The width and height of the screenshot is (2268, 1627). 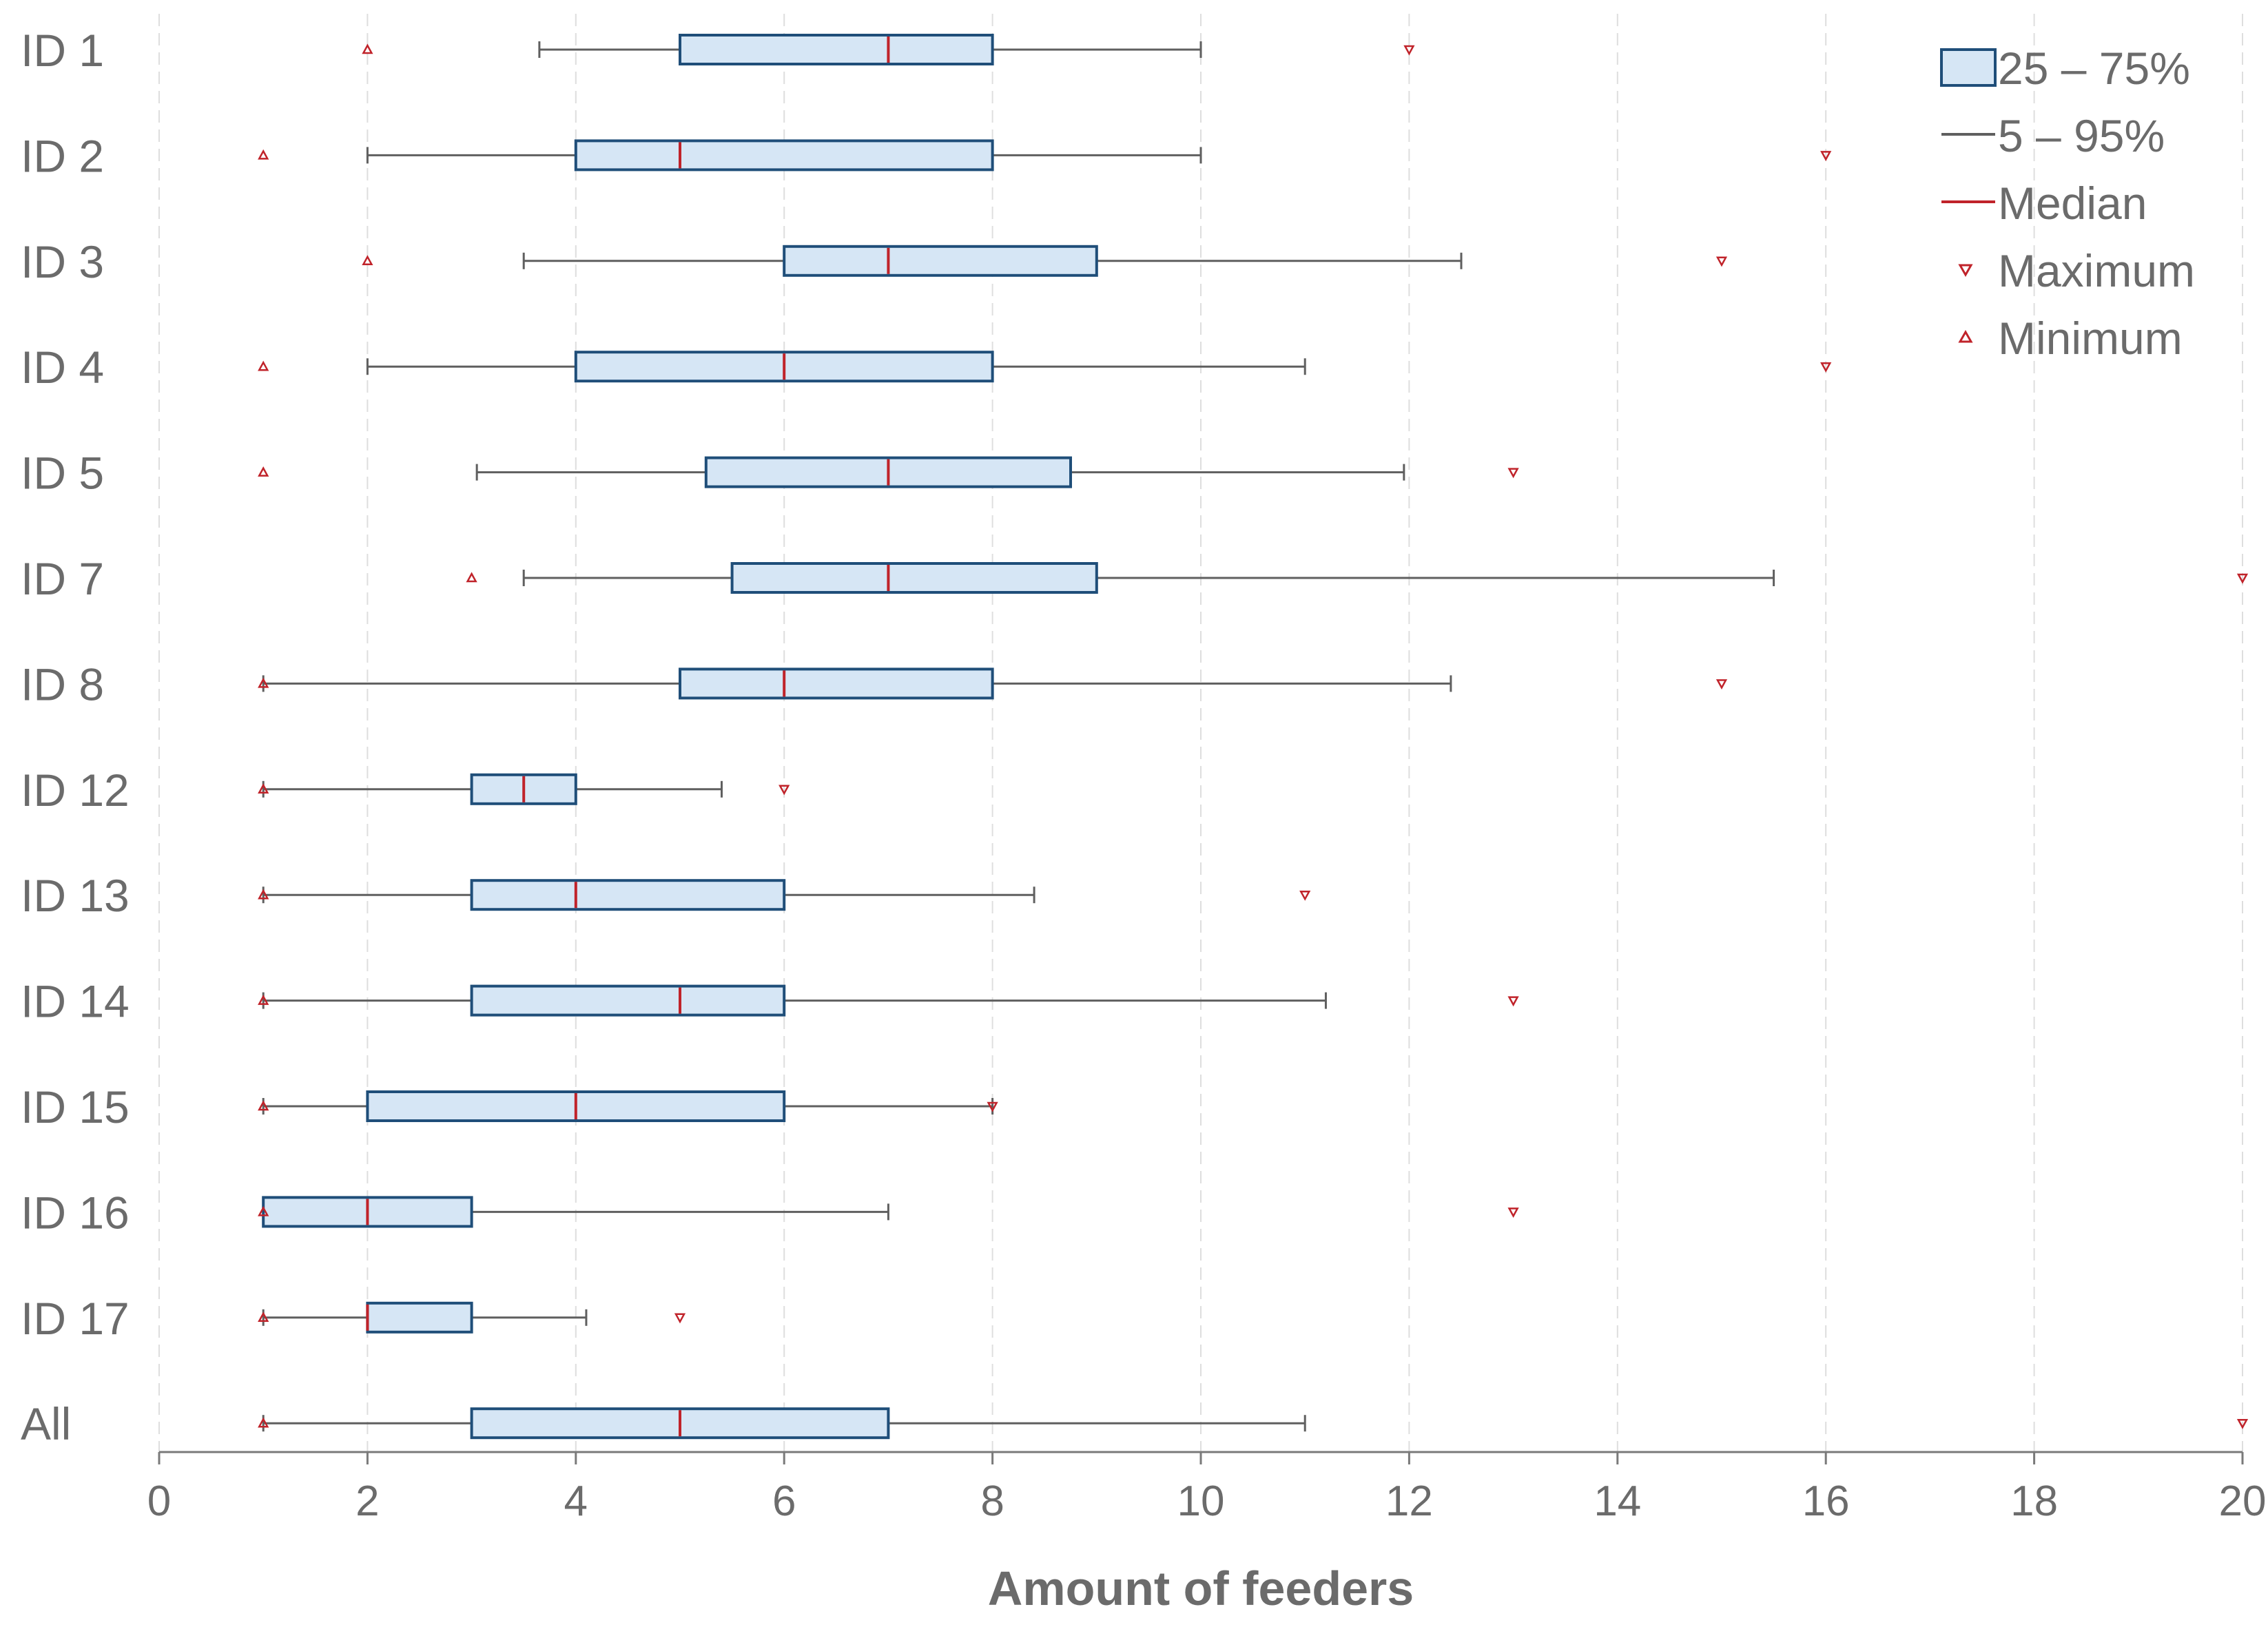 I want to click on category-label-id-1: ID 1, so click(x=62, y=50).